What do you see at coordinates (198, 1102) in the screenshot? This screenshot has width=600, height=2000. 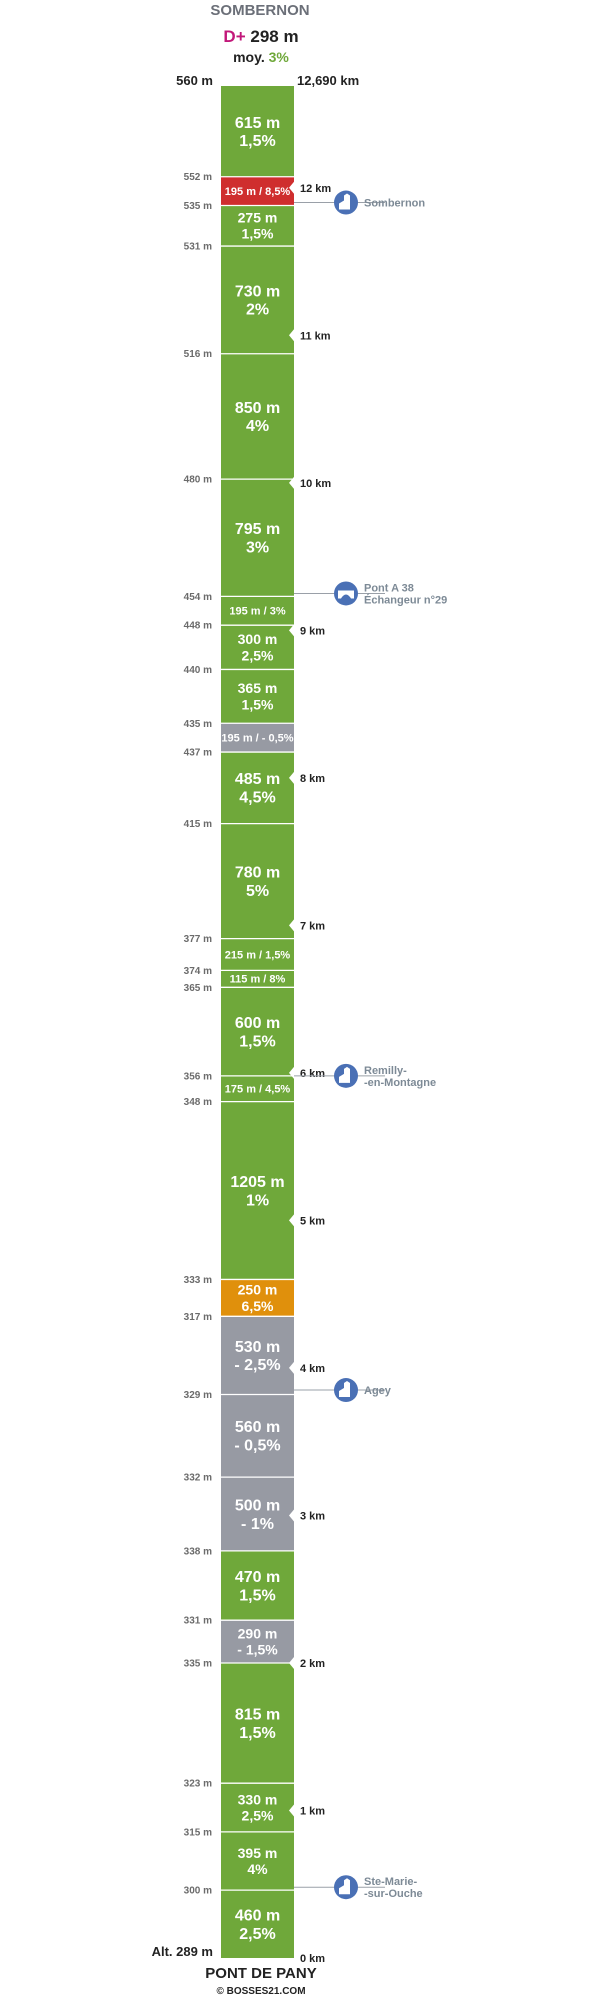 I see `altitude-label: 348 m` at bounding box center [198, 1102].